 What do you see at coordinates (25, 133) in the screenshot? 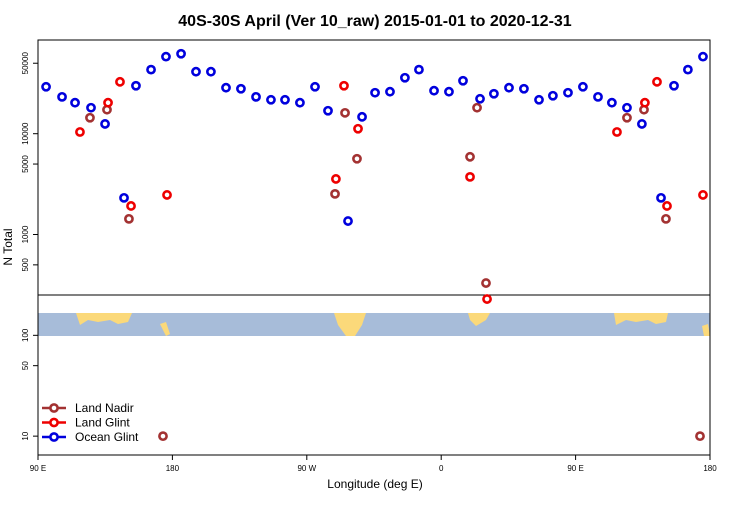
I see `y-tick-label: 10000` at bounding box center [25, 133].